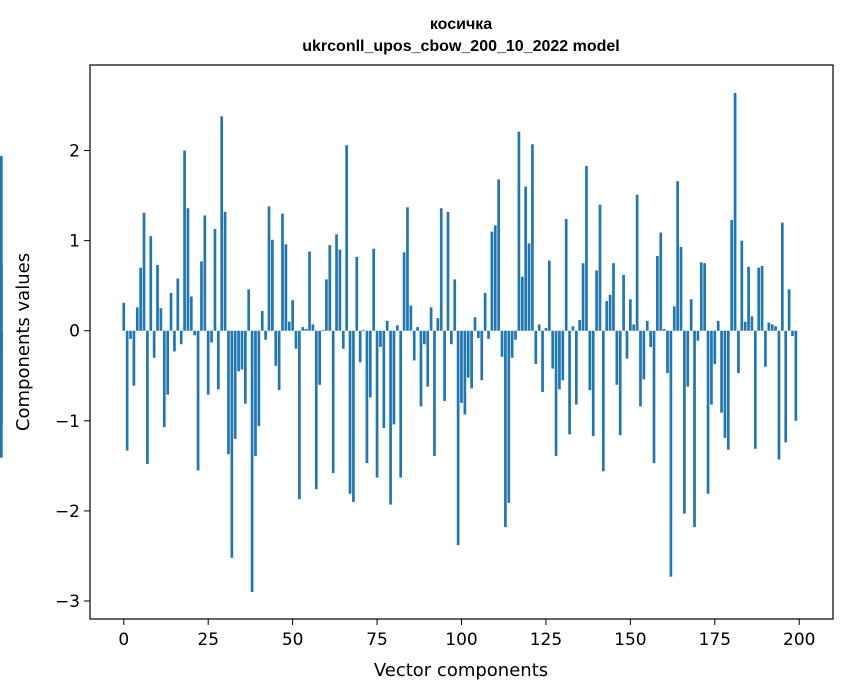 This screenshot has width=847, height=696. I want to click on y-axis-label: Components values, so click(23, 342).